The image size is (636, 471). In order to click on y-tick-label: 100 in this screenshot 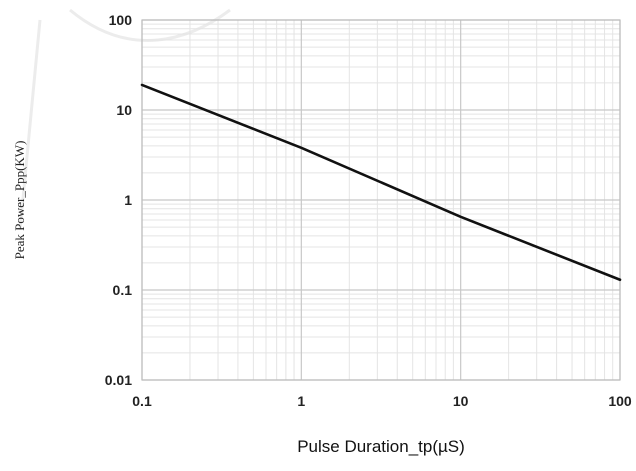, I will do `click(121, 20)`.